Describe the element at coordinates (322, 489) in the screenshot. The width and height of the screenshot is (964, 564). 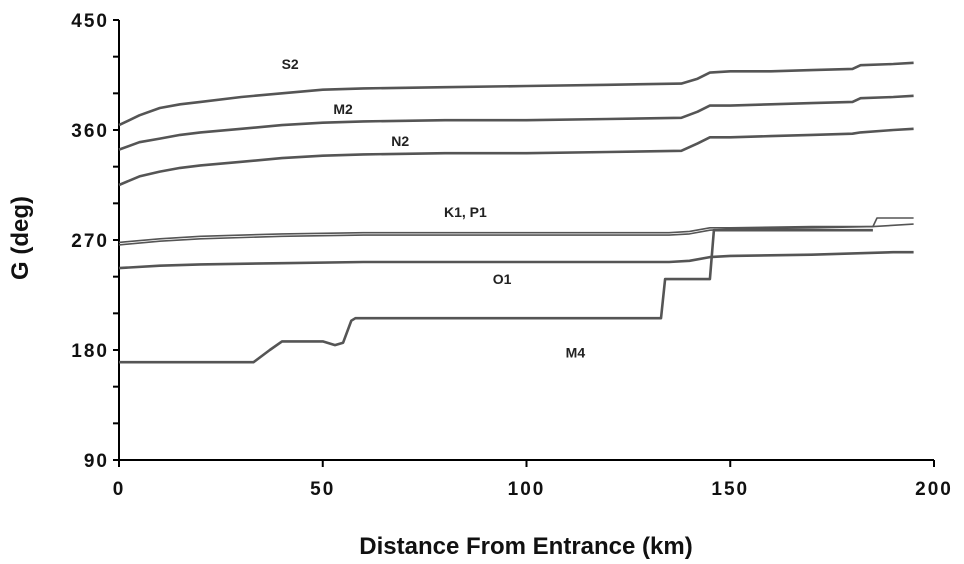
I see `x-tick-label: 50` at that location.